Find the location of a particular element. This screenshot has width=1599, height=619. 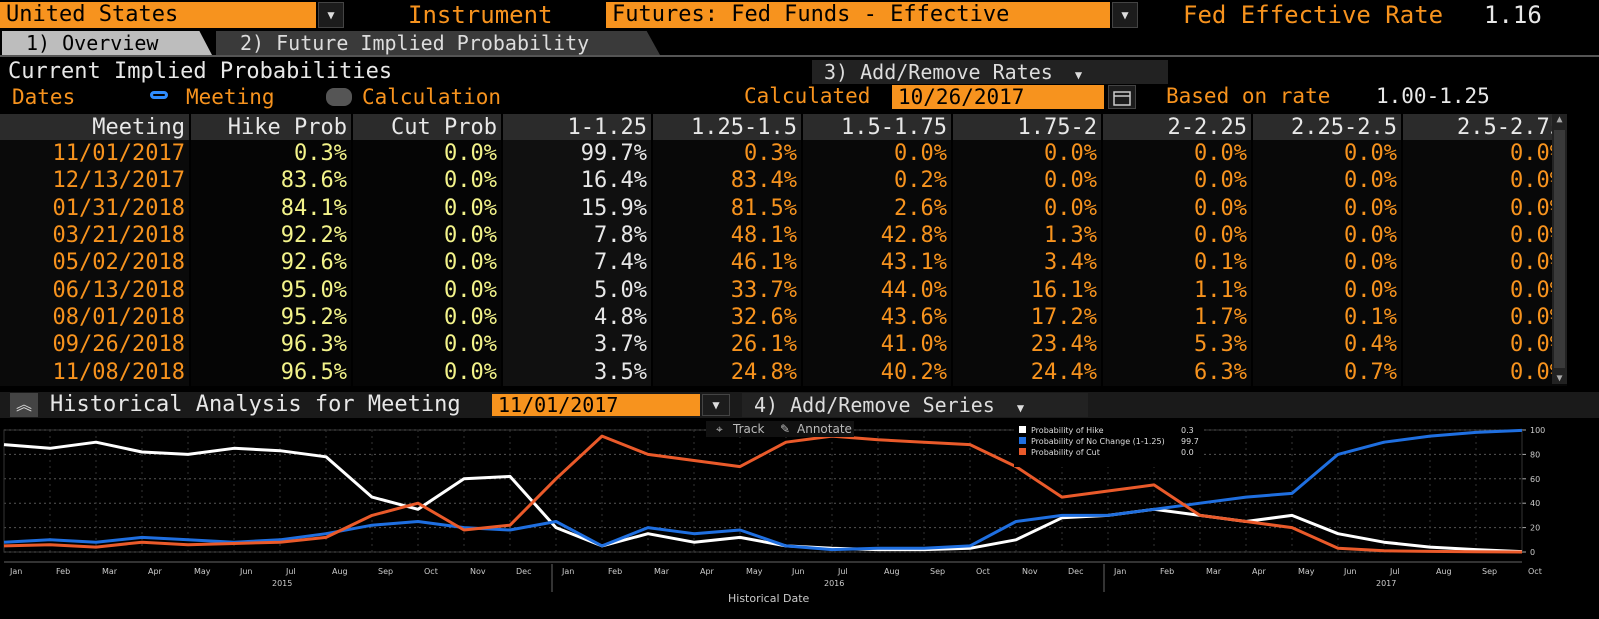

scroll-down-icon: ▼ is located at coordinates (1559, 378).